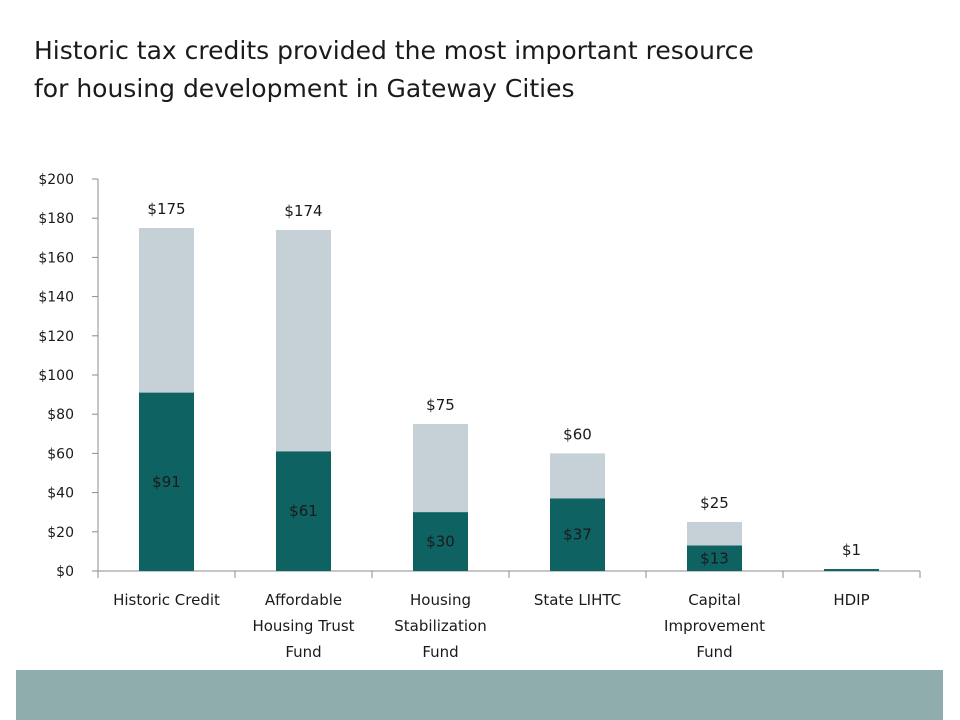  What do you see at coordinates (60, 494) in the screenshot?
I see `y-tick-label: $40` at bounding box center [60, 494].